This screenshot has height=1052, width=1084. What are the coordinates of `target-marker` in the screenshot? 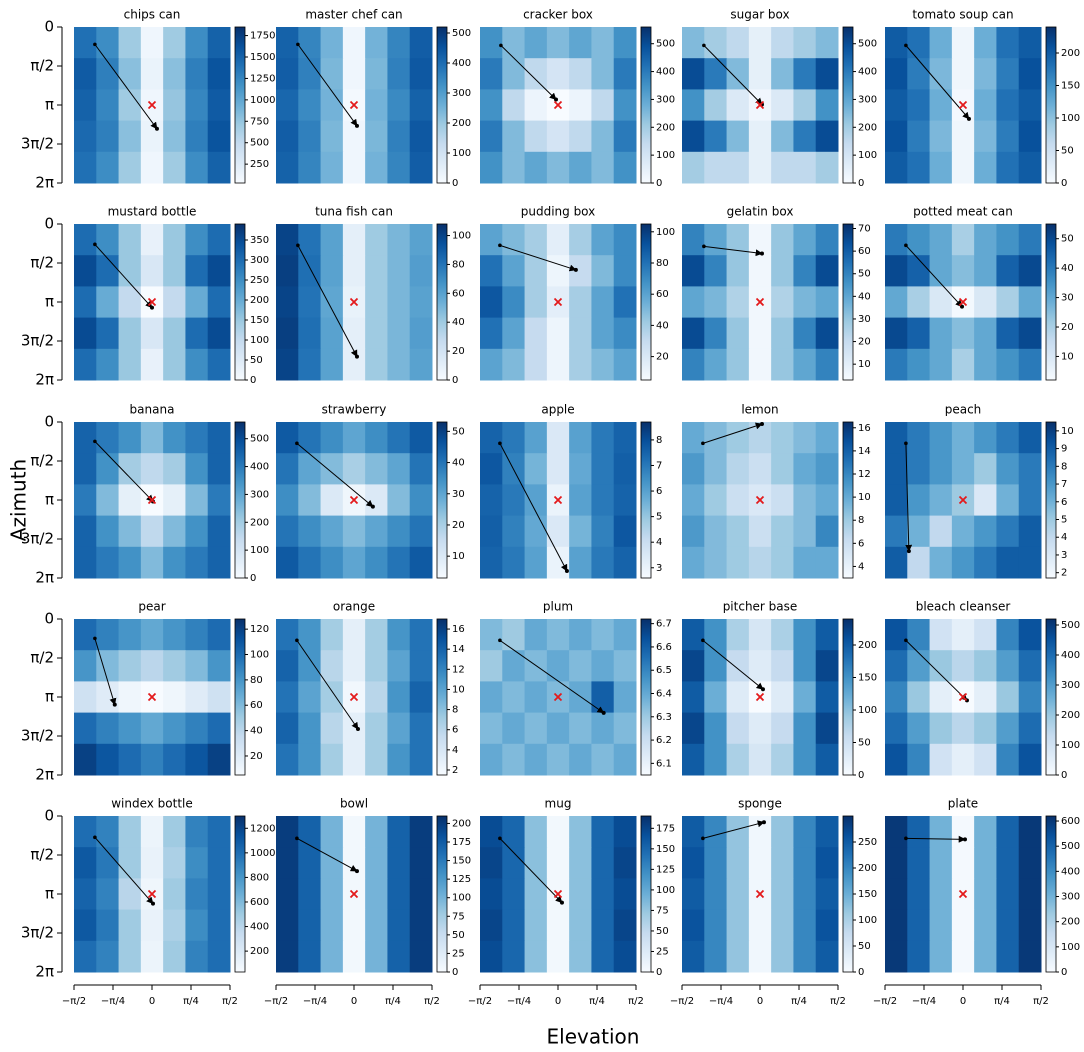 It's located at (760, 697).